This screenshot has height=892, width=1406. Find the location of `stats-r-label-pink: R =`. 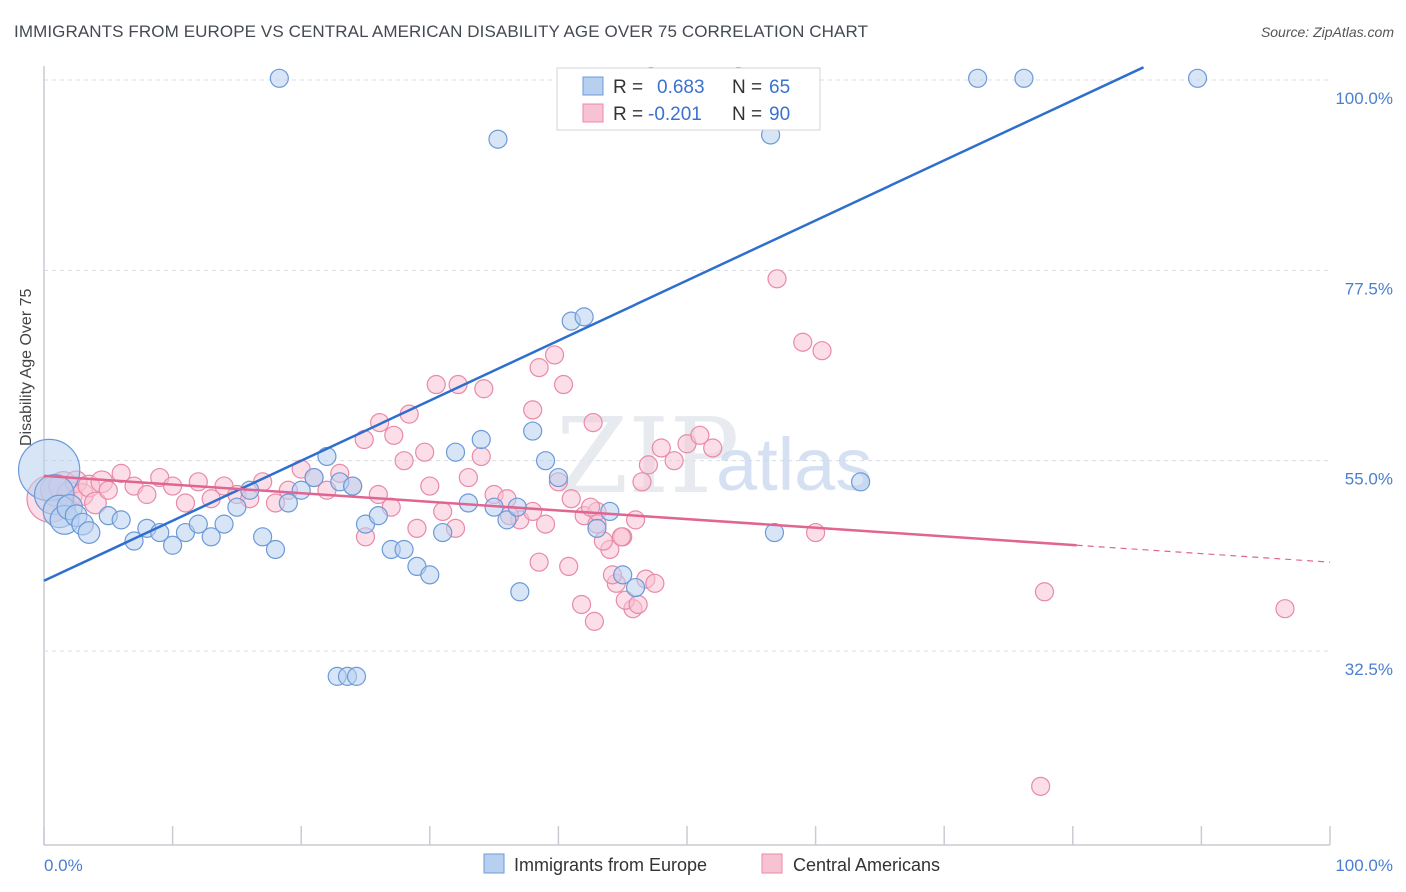

stats-r-label-pink: R = is located at coordinates (628, 114).